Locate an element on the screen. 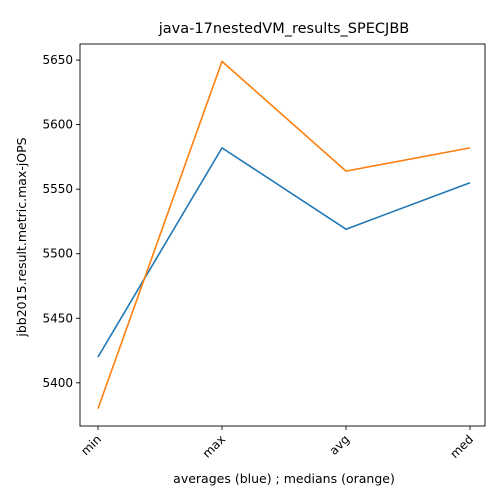 The height and width of the screenshot is (500, 500). chart-title: java-17nestedVM_results_SPECJBB is located at coordinates (283, 29).